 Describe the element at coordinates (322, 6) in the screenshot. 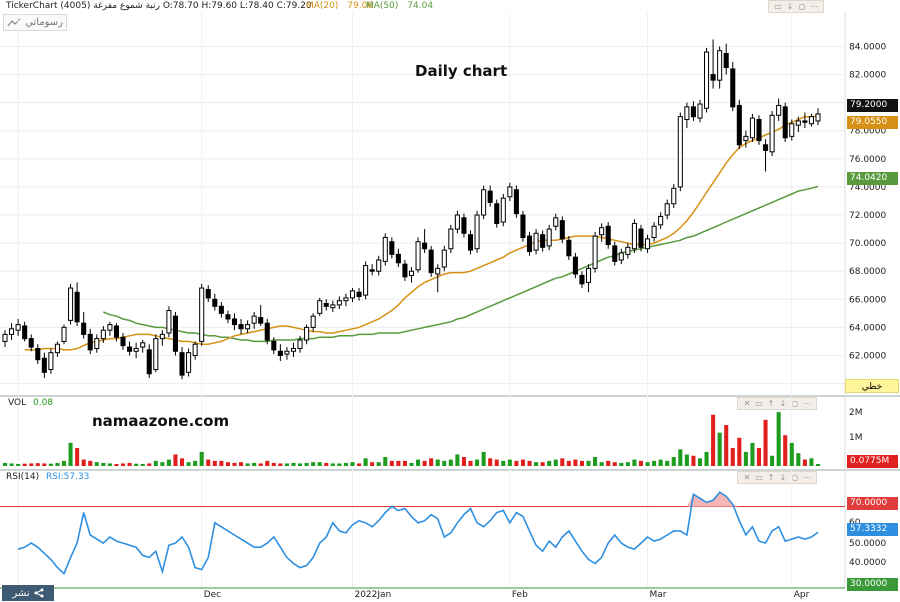

I see `ma20-label: MA(20)` at that location.